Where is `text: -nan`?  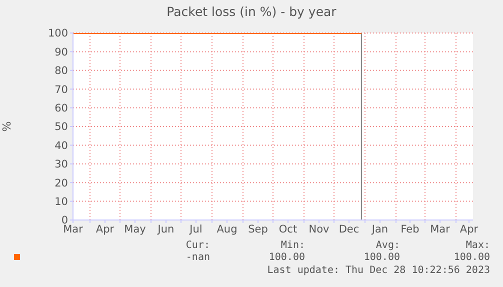
text: -nan is located at coordinates (197, 258).